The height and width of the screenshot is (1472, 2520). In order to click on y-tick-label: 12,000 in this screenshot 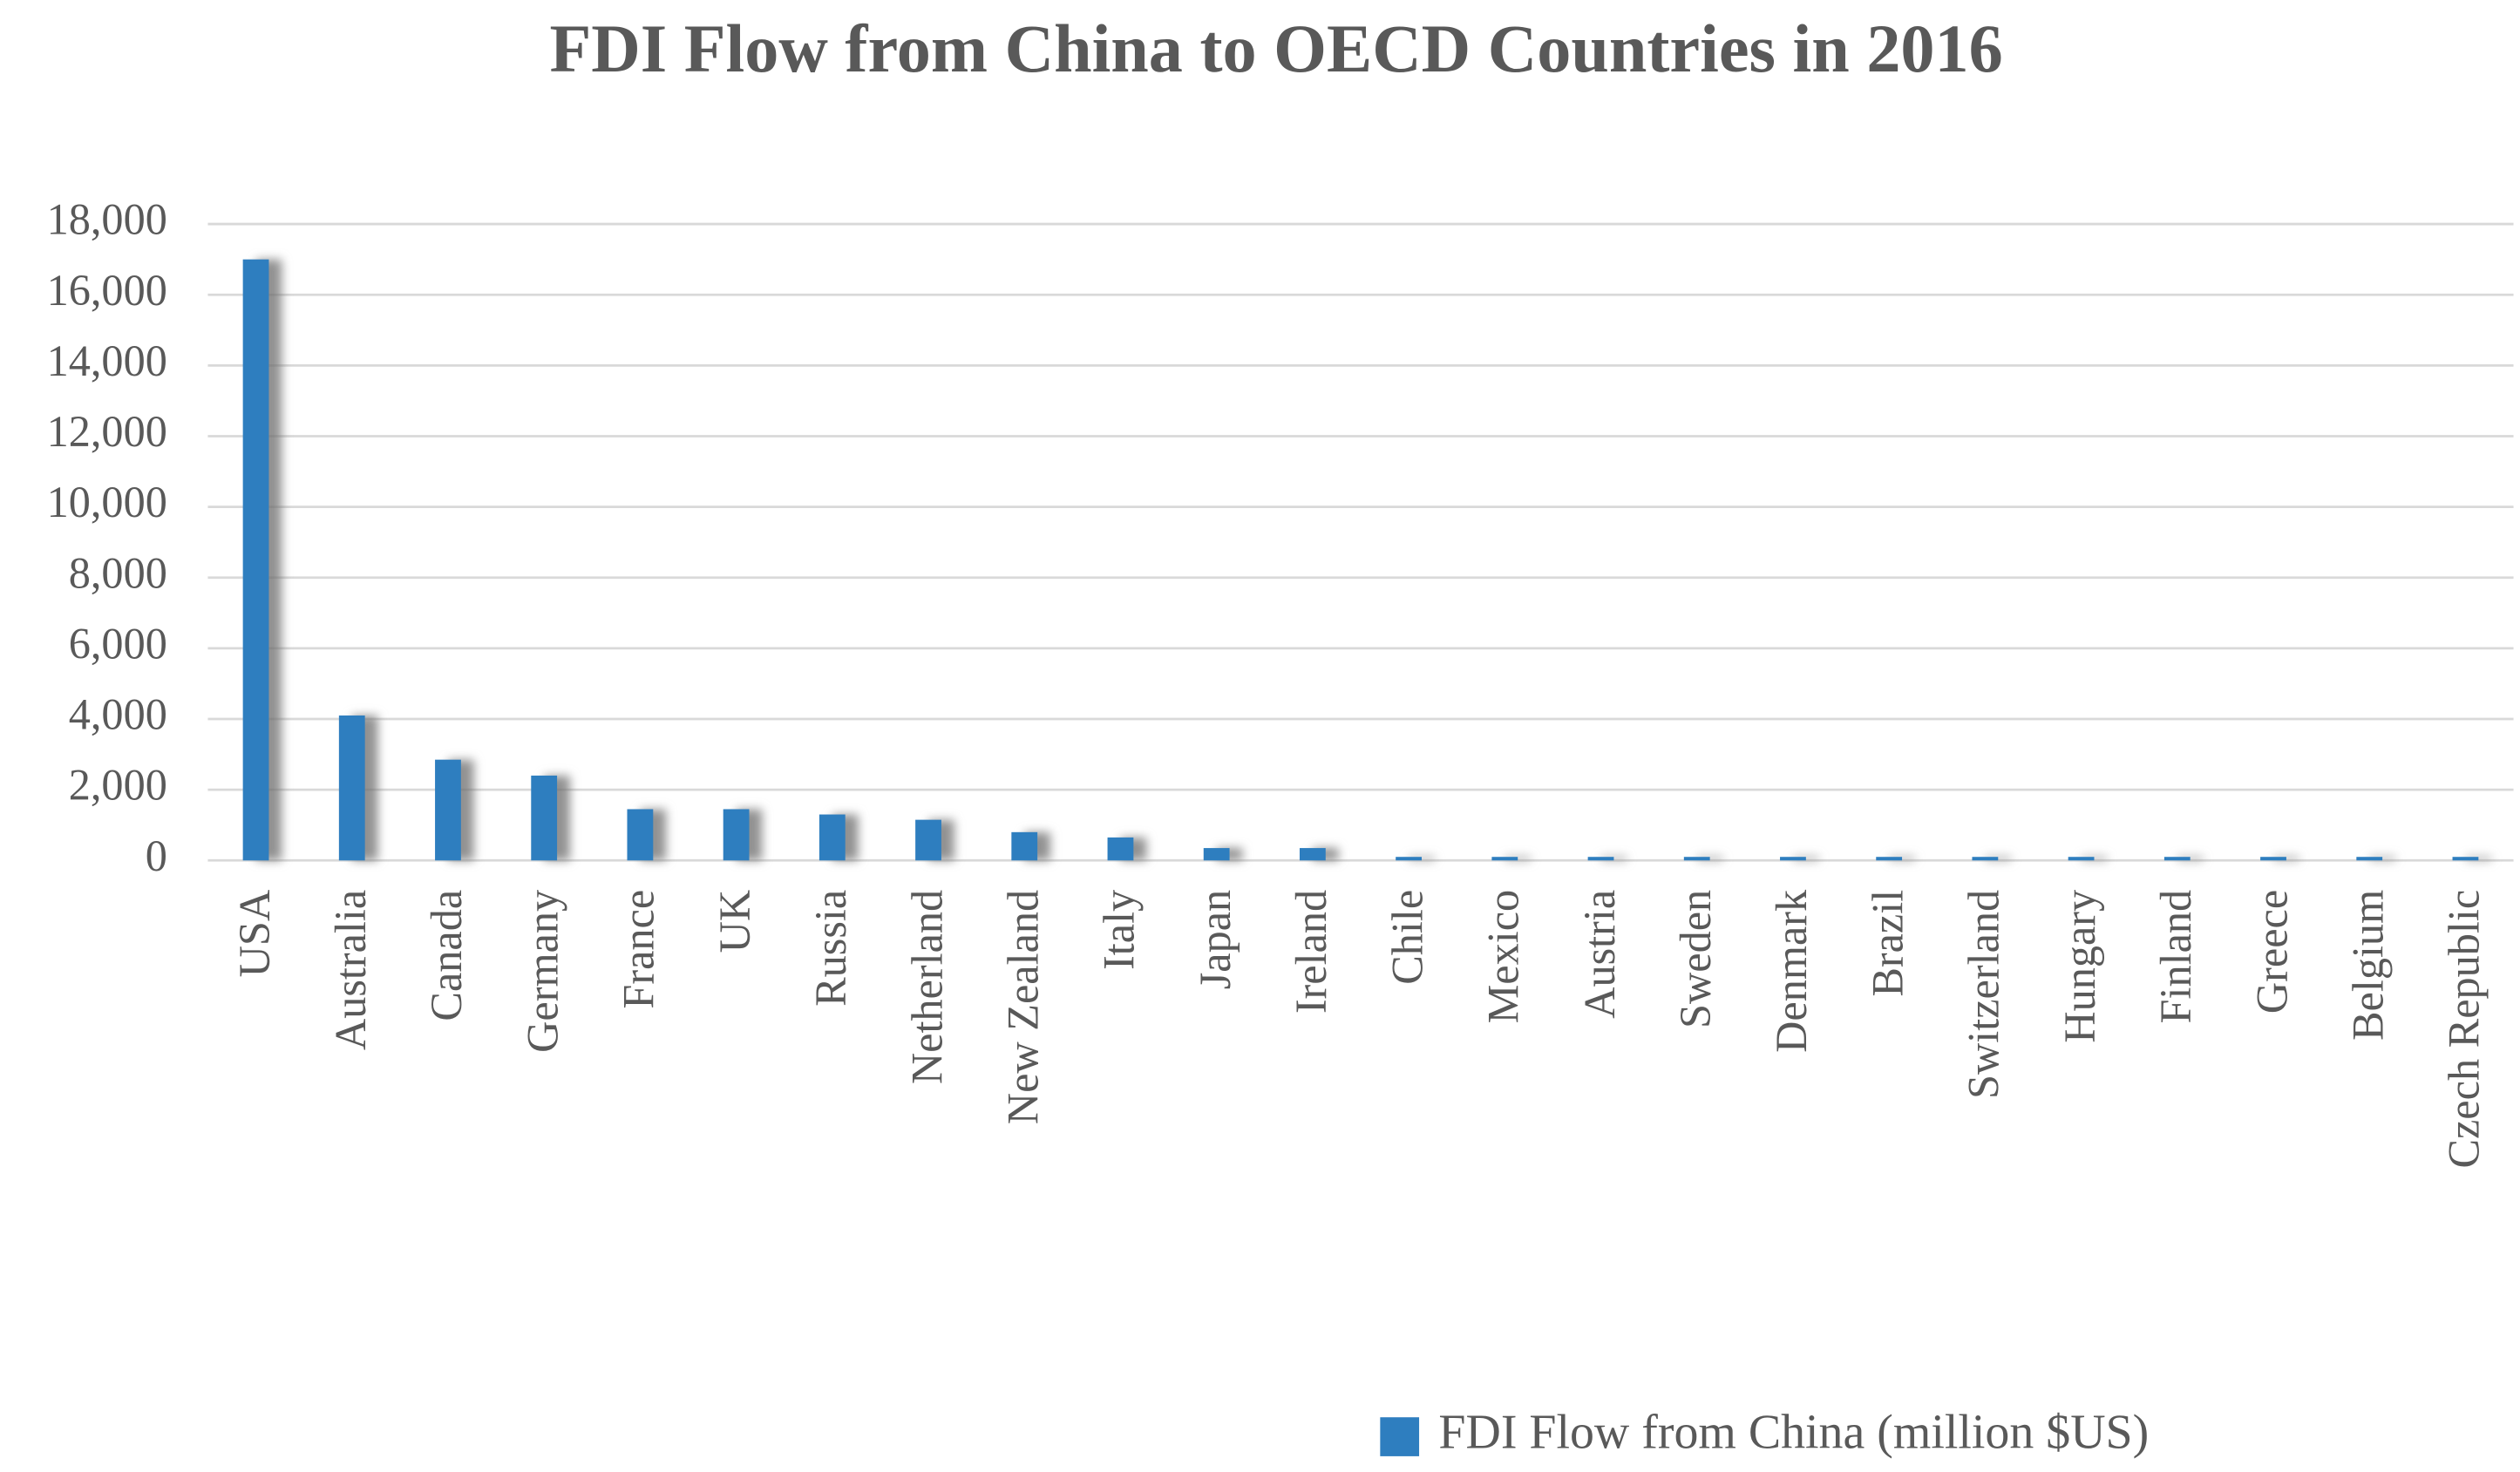, I will do `click(107, 432)`.